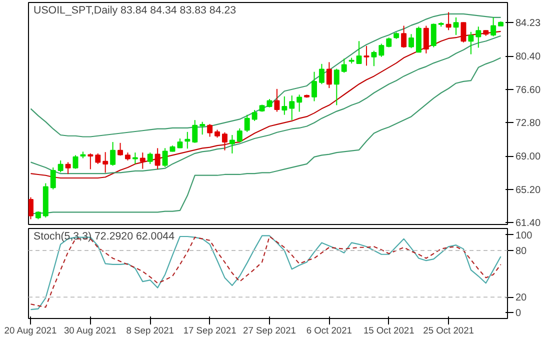 This screenshot has height=338, width=547. What do you see at coordinates (388, 331) in the screenshot?
I see `x-tick-label: 15 Oct 2021` at bounding box center [388, 331].